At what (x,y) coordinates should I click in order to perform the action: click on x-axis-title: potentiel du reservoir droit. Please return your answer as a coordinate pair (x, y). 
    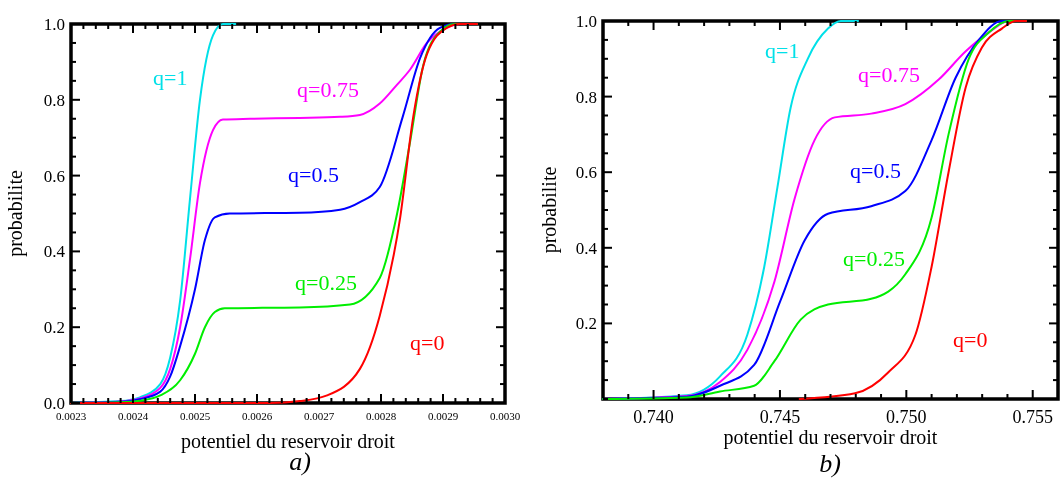
    Looking at the image, I should click on (830, 437).